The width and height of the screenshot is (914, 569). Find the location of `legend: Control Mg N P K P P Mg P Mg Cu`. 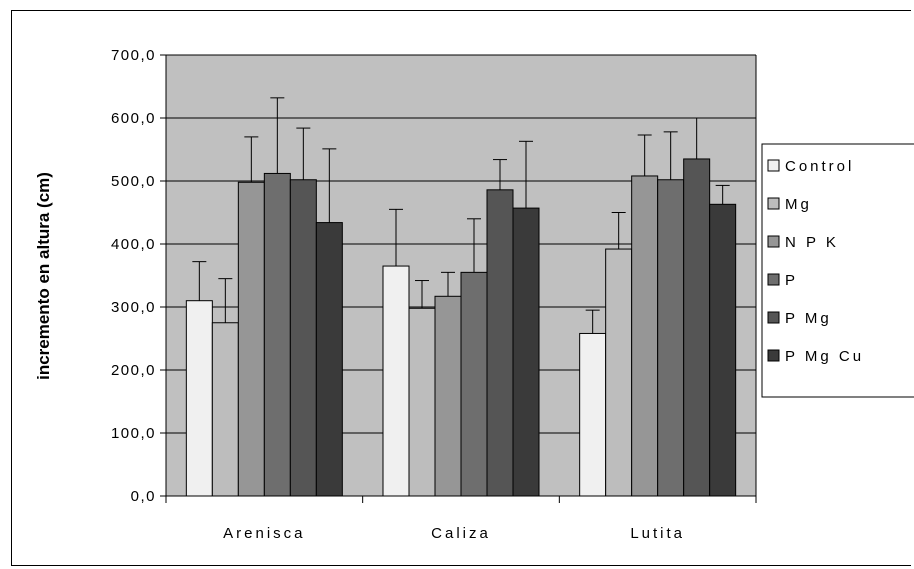

legend: Control Mg N P K P P Mg P Mg Cu is located at coordinates (837, 270).